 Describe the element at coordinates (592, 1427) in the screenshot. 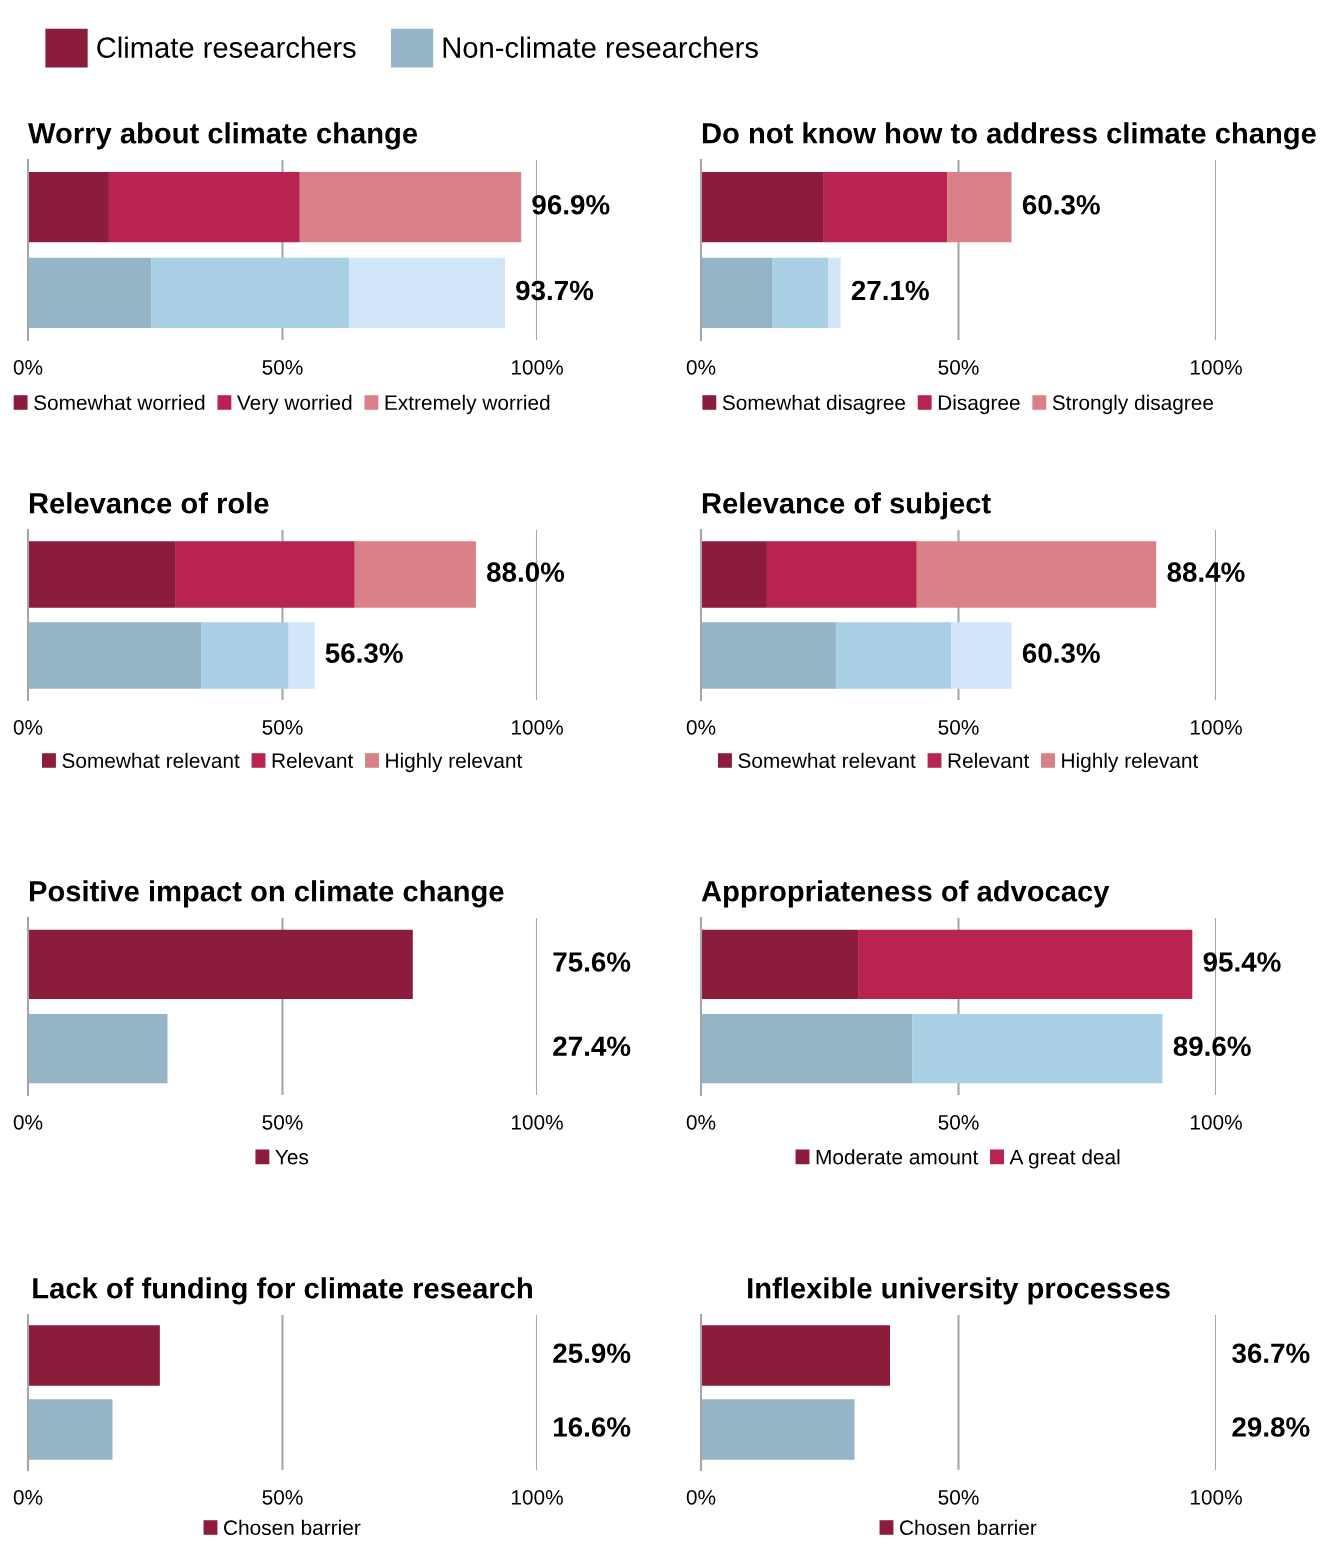

I see `data-label: 16.6%` at that location.